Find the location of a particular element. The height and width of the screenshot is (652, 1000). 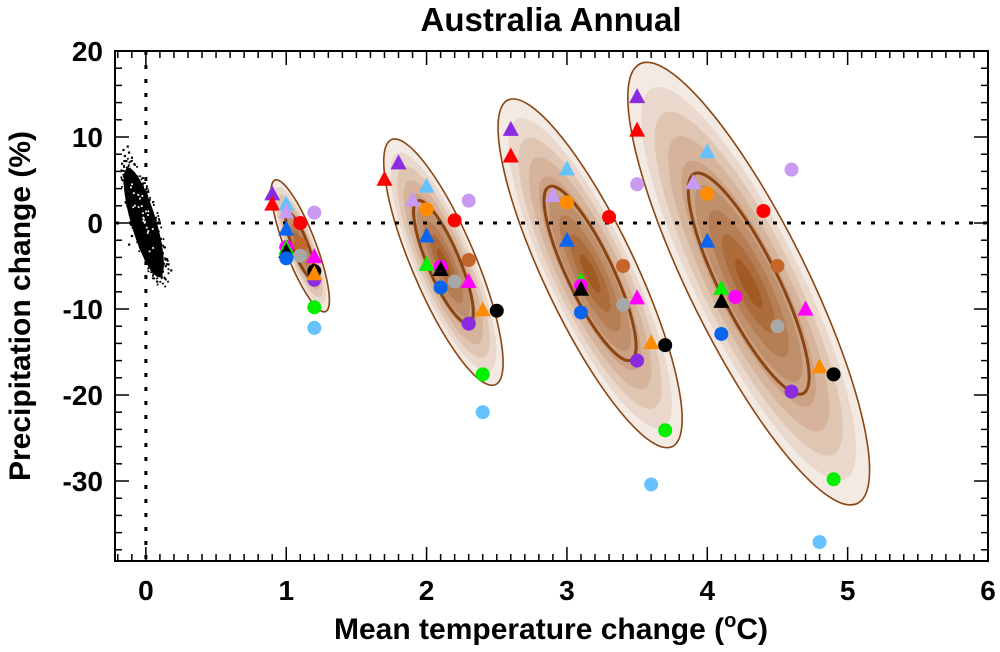

control-scatter is located at coordinates (146, 216).